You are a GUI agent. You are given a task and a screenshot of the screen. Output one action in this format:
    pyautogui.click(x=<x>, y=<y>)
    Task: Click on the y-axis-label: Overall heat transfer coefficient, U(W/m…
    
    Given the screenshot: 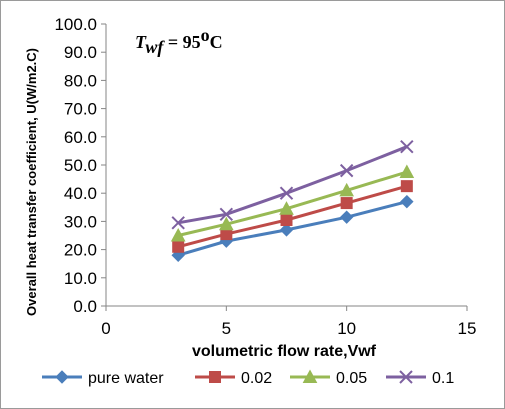 What is the action you would take?
    pyautogui.click(x=31, y=182)
    